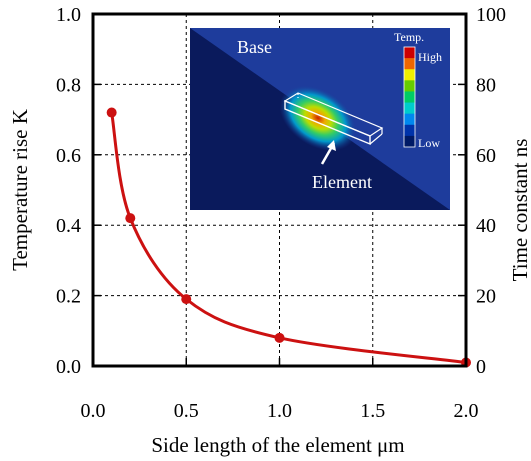 This screenshot has height=461, width=531. Describe the element at coordinates (20, 190) in the screenshot. I see `y-axis-title: Temperature rise K` at that location.